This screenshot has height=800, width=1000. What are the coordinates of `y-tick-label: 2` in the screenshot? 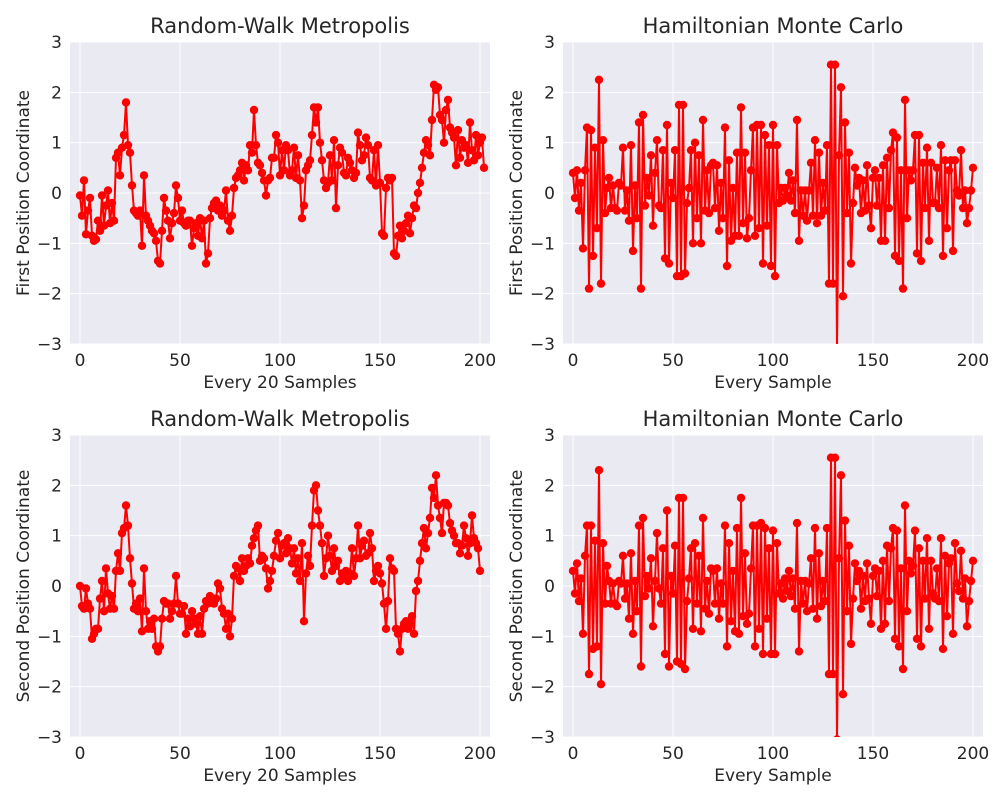 It's located at (56, 486).